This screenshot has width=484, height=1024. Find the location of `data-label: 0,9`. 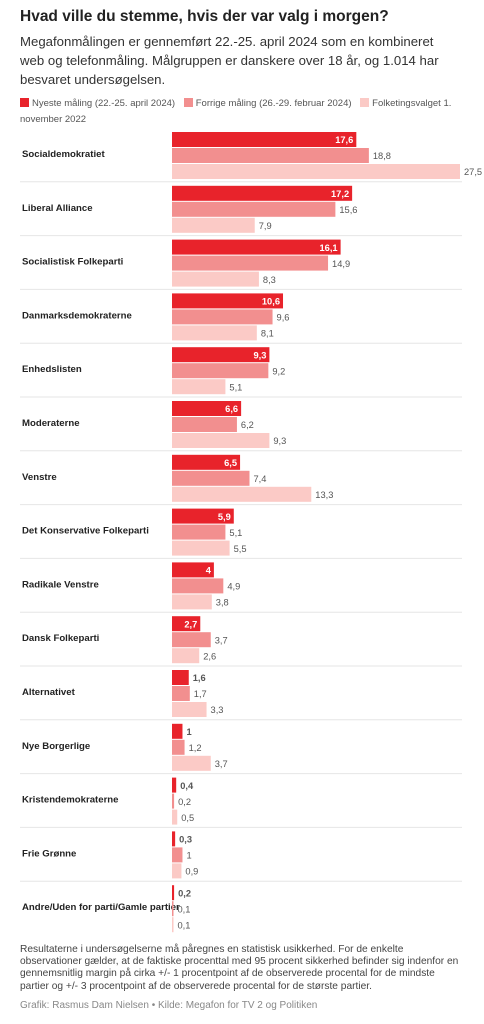

data-label: 0,9 is located at coordinates (191, 872).